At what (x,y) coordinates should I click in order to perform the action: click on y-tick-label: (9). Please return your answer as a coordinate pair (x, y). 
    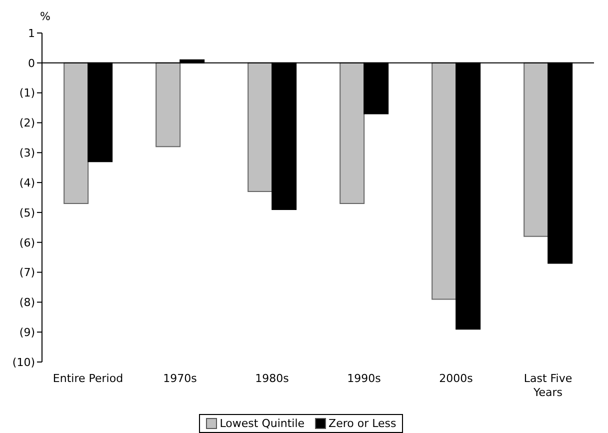
    Looking at the image, I should click on (27, 332).